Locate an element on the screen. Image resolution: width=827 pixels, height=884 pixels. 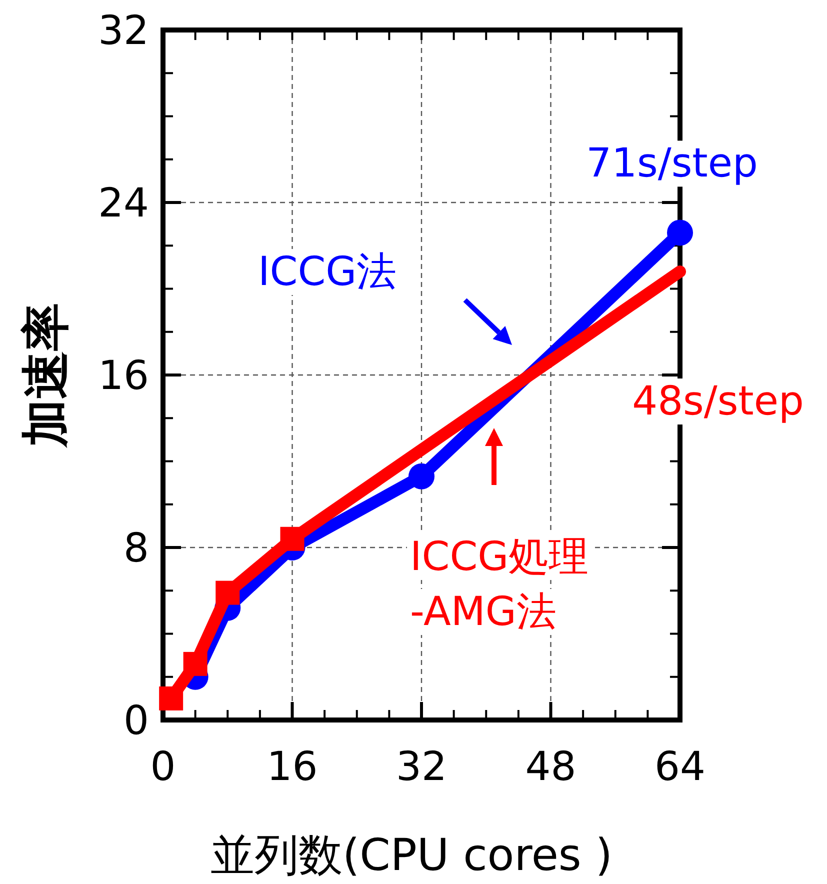
x-axis-title: 並列数(CPU cores ) is located at coordinates (411, 855).